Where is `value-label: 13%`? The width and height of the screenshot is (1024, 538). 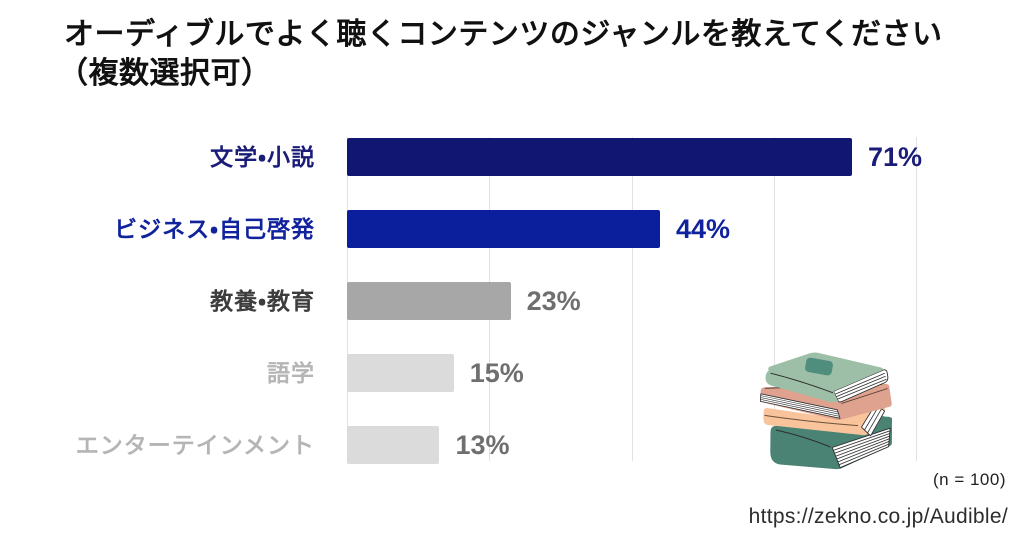
value-label: 13% is located at coordinates (482, 445).